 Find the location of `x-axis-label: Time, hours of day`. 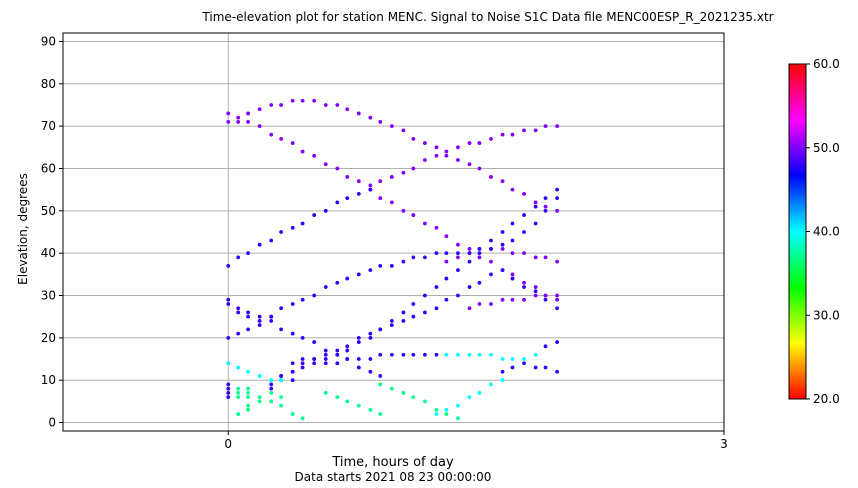

x-axis-label: Time, hours of day is located at coordinates (392, 462).